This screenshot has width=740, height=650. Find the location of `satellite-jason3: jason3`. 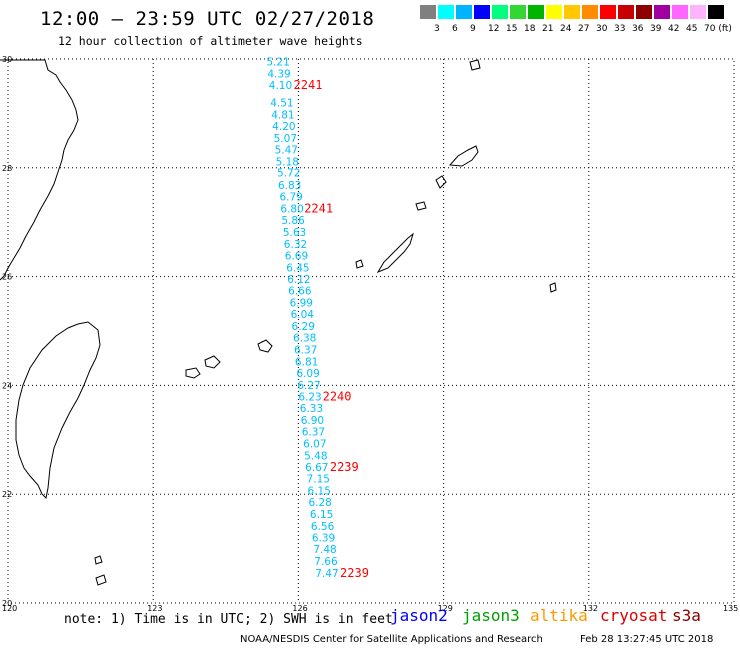

satellite-jason3: jason3 is located at coordinates (491, 615).